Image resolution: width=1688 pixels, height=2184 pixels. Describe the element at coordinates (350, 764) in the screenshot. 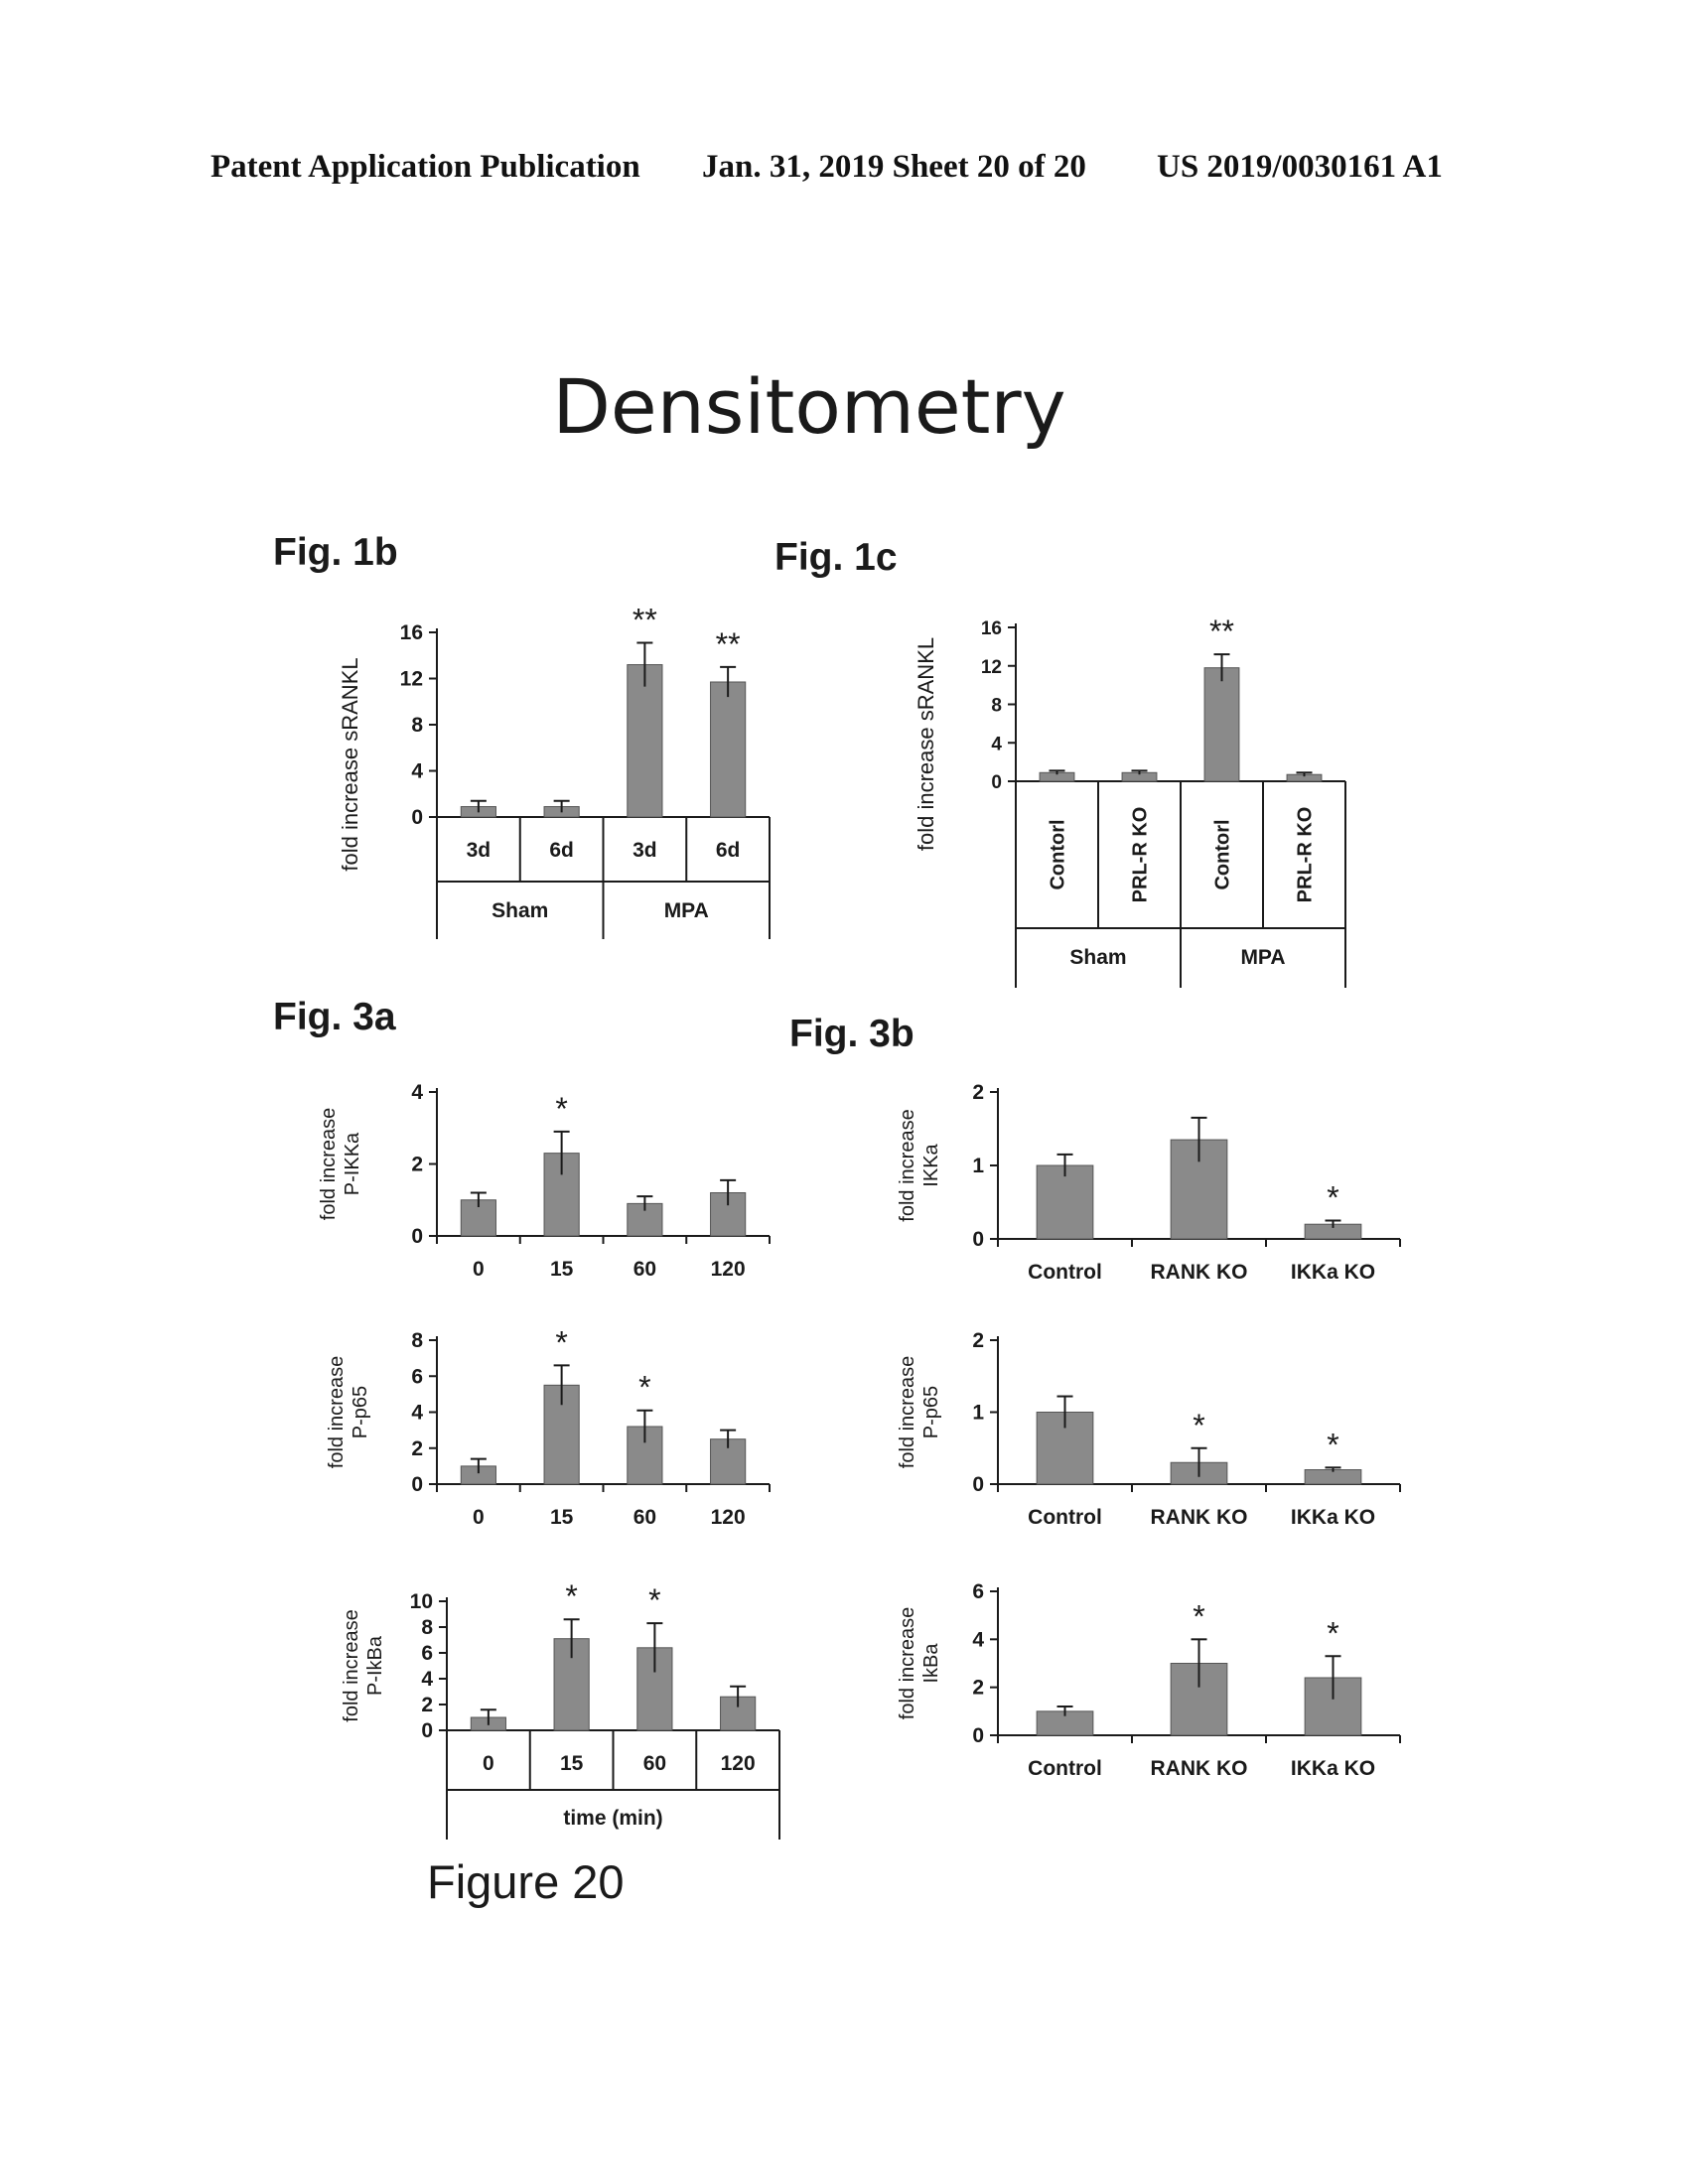

I see `fig1b-y-label: fold increase sRANKL` at that location.